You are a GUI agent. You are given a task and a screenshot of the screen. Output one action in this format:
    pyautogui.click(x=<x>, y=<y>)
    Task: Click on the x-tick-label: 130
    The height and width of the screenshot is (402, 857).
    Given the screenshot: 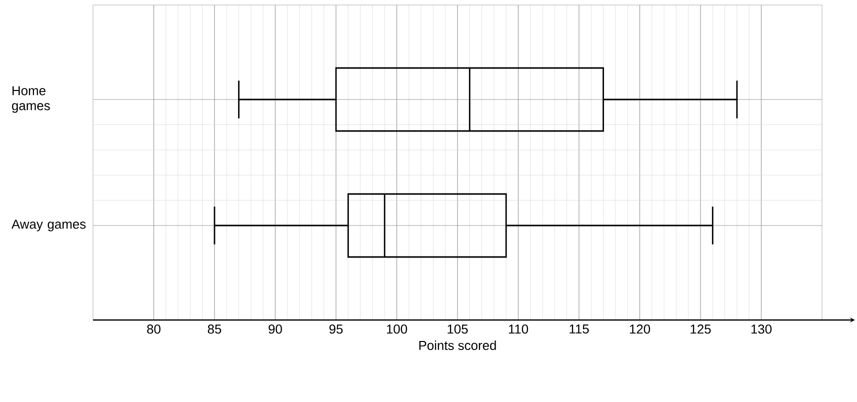 What is the action you would take?
    pyautogui.click(x=761, y=329)
    